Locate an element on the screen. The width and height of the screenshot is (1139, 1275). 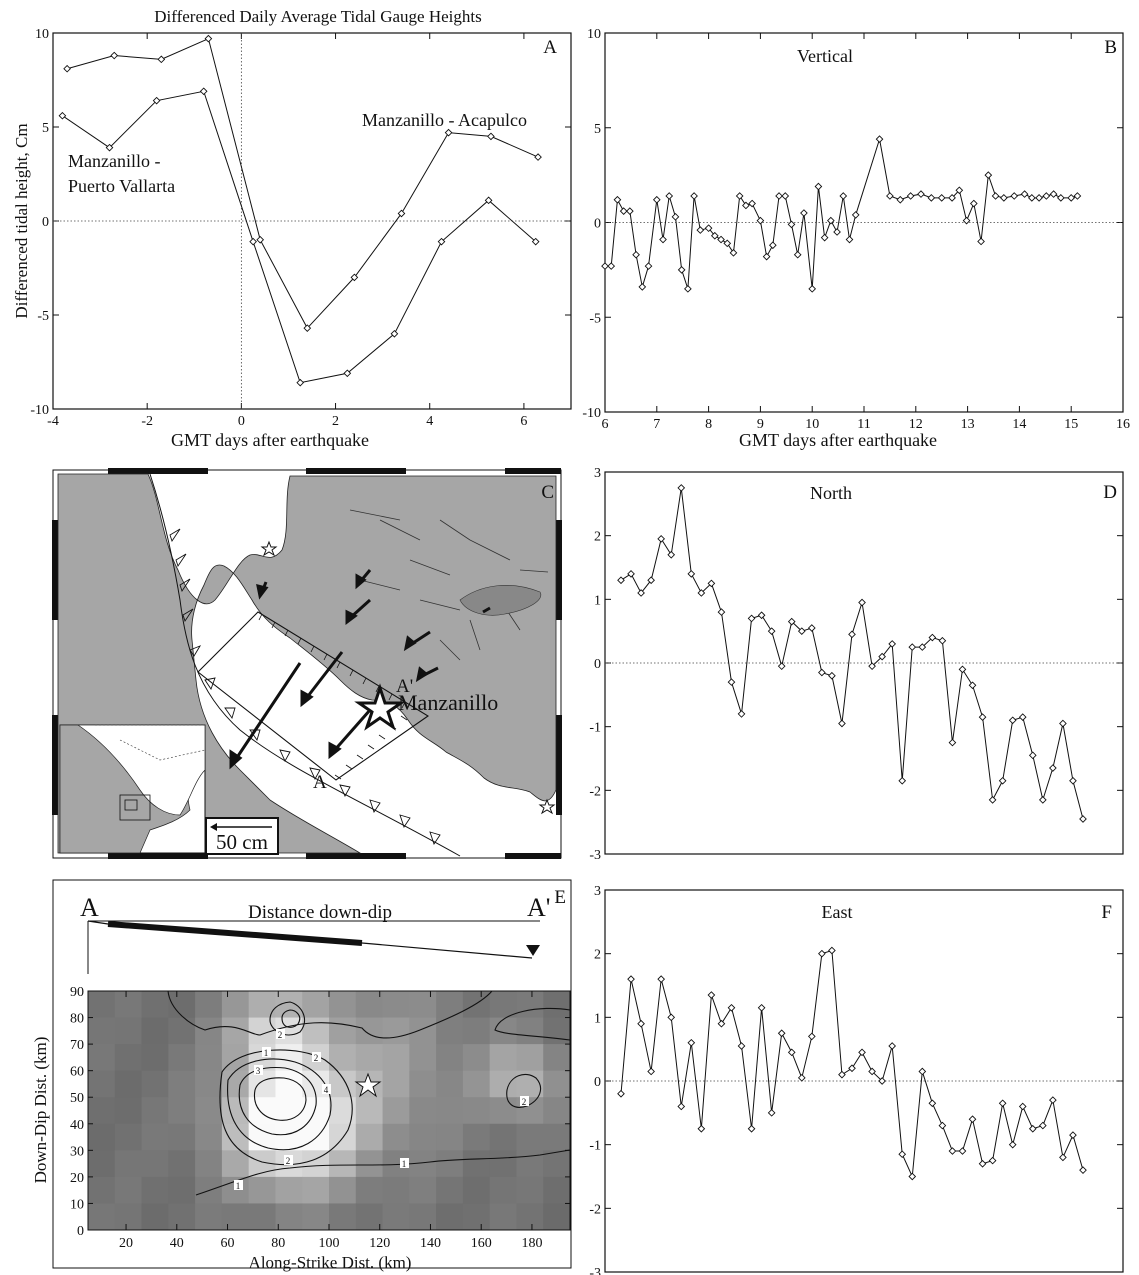
map-profile-label-a: A is located at coordinates (320, 782).